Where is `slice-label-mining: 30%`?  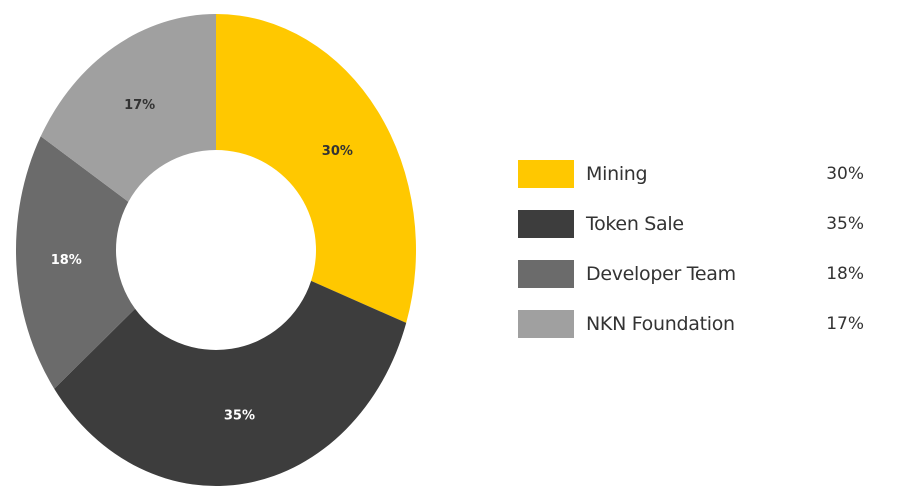
slice-label-mining: 30% is located at coordinates (337, 151).